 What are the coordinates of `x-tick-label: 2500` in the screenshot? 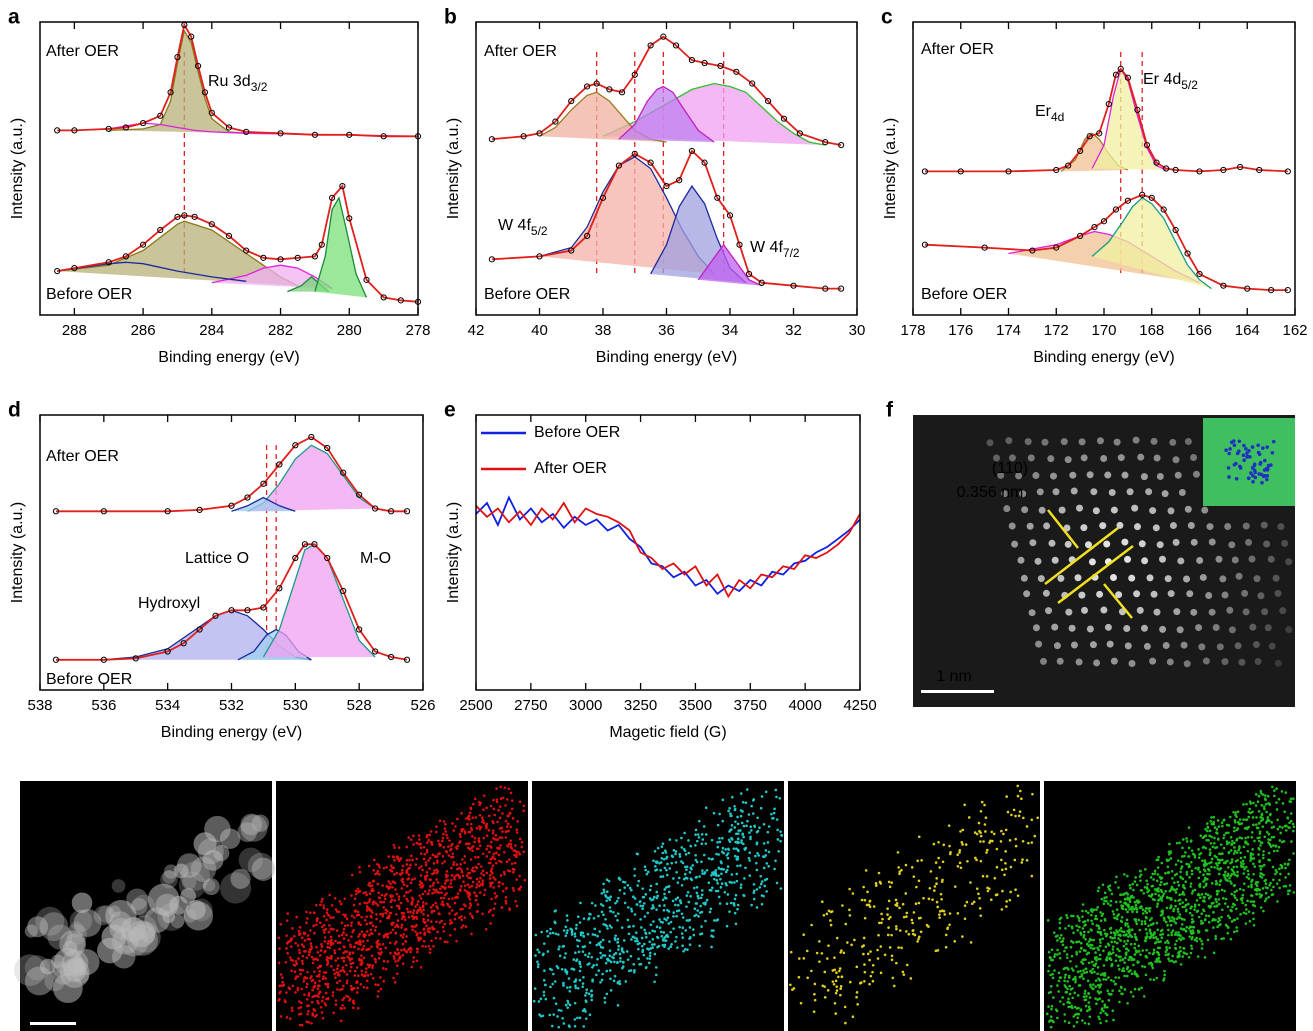 It's located at (475, 705).